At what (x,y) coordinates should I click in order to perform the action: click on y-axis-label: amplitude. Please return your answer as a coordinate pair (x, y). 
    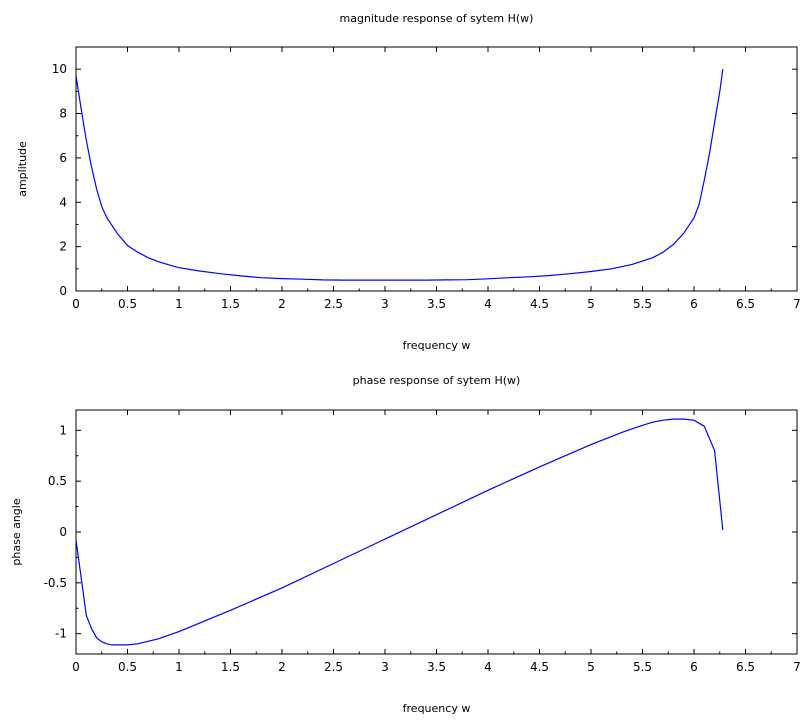
    Looking at the image, I should click on (22, 169).